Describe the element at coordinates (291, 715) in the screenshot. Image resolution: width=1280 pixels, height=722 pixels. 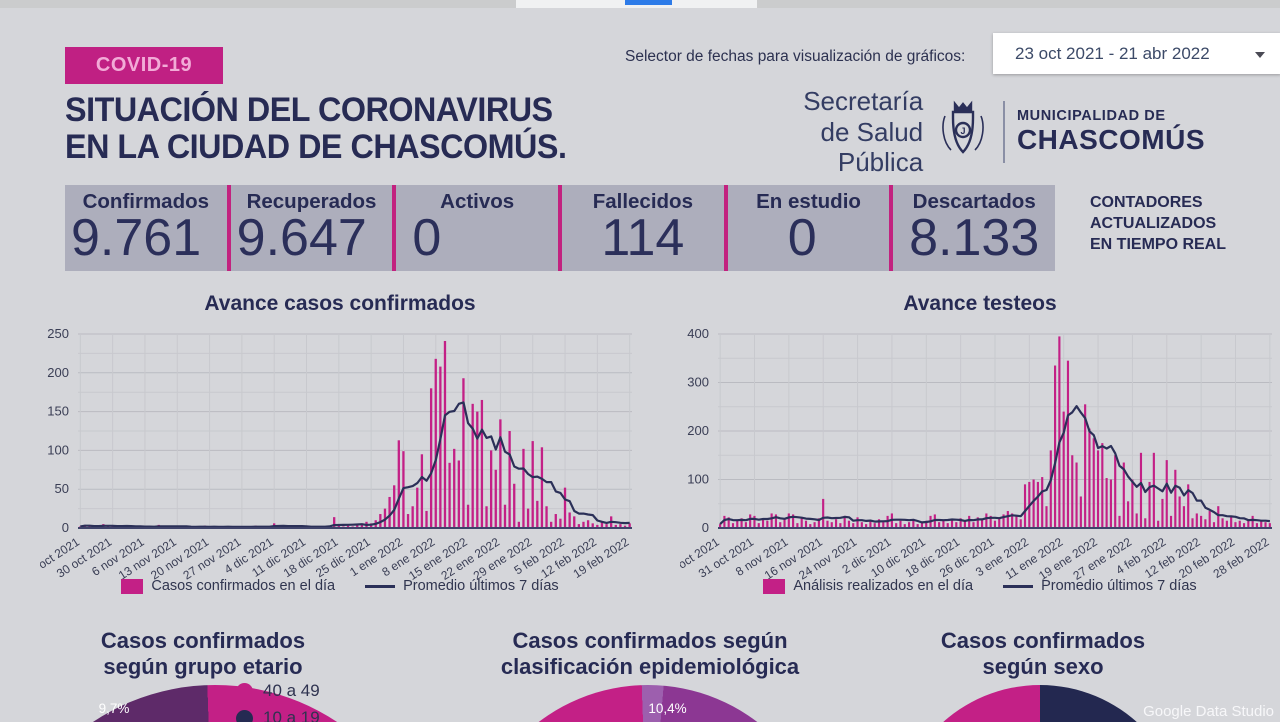
I see `legend-label: 10 a 19` at that location.